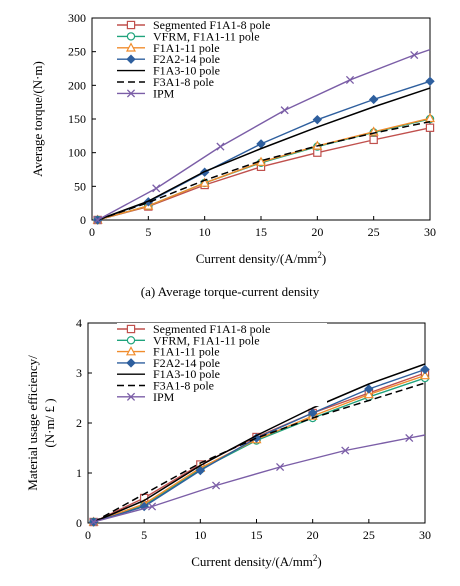  I want to click on y-tick-label: 250, so click(77, 52).